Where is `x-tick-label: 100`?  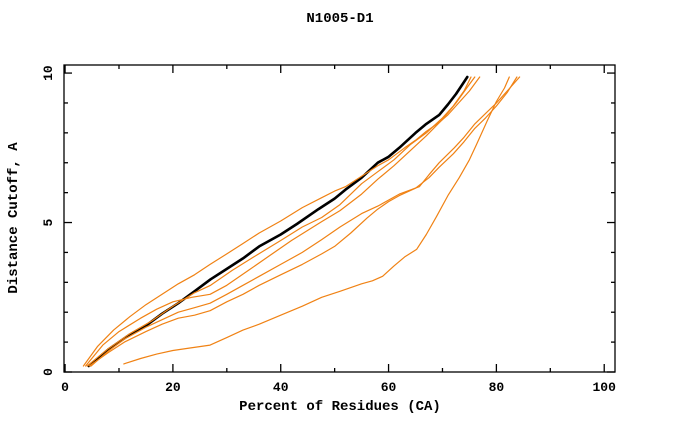 x-tick-label: 100 is located at coordinates (605, 387).